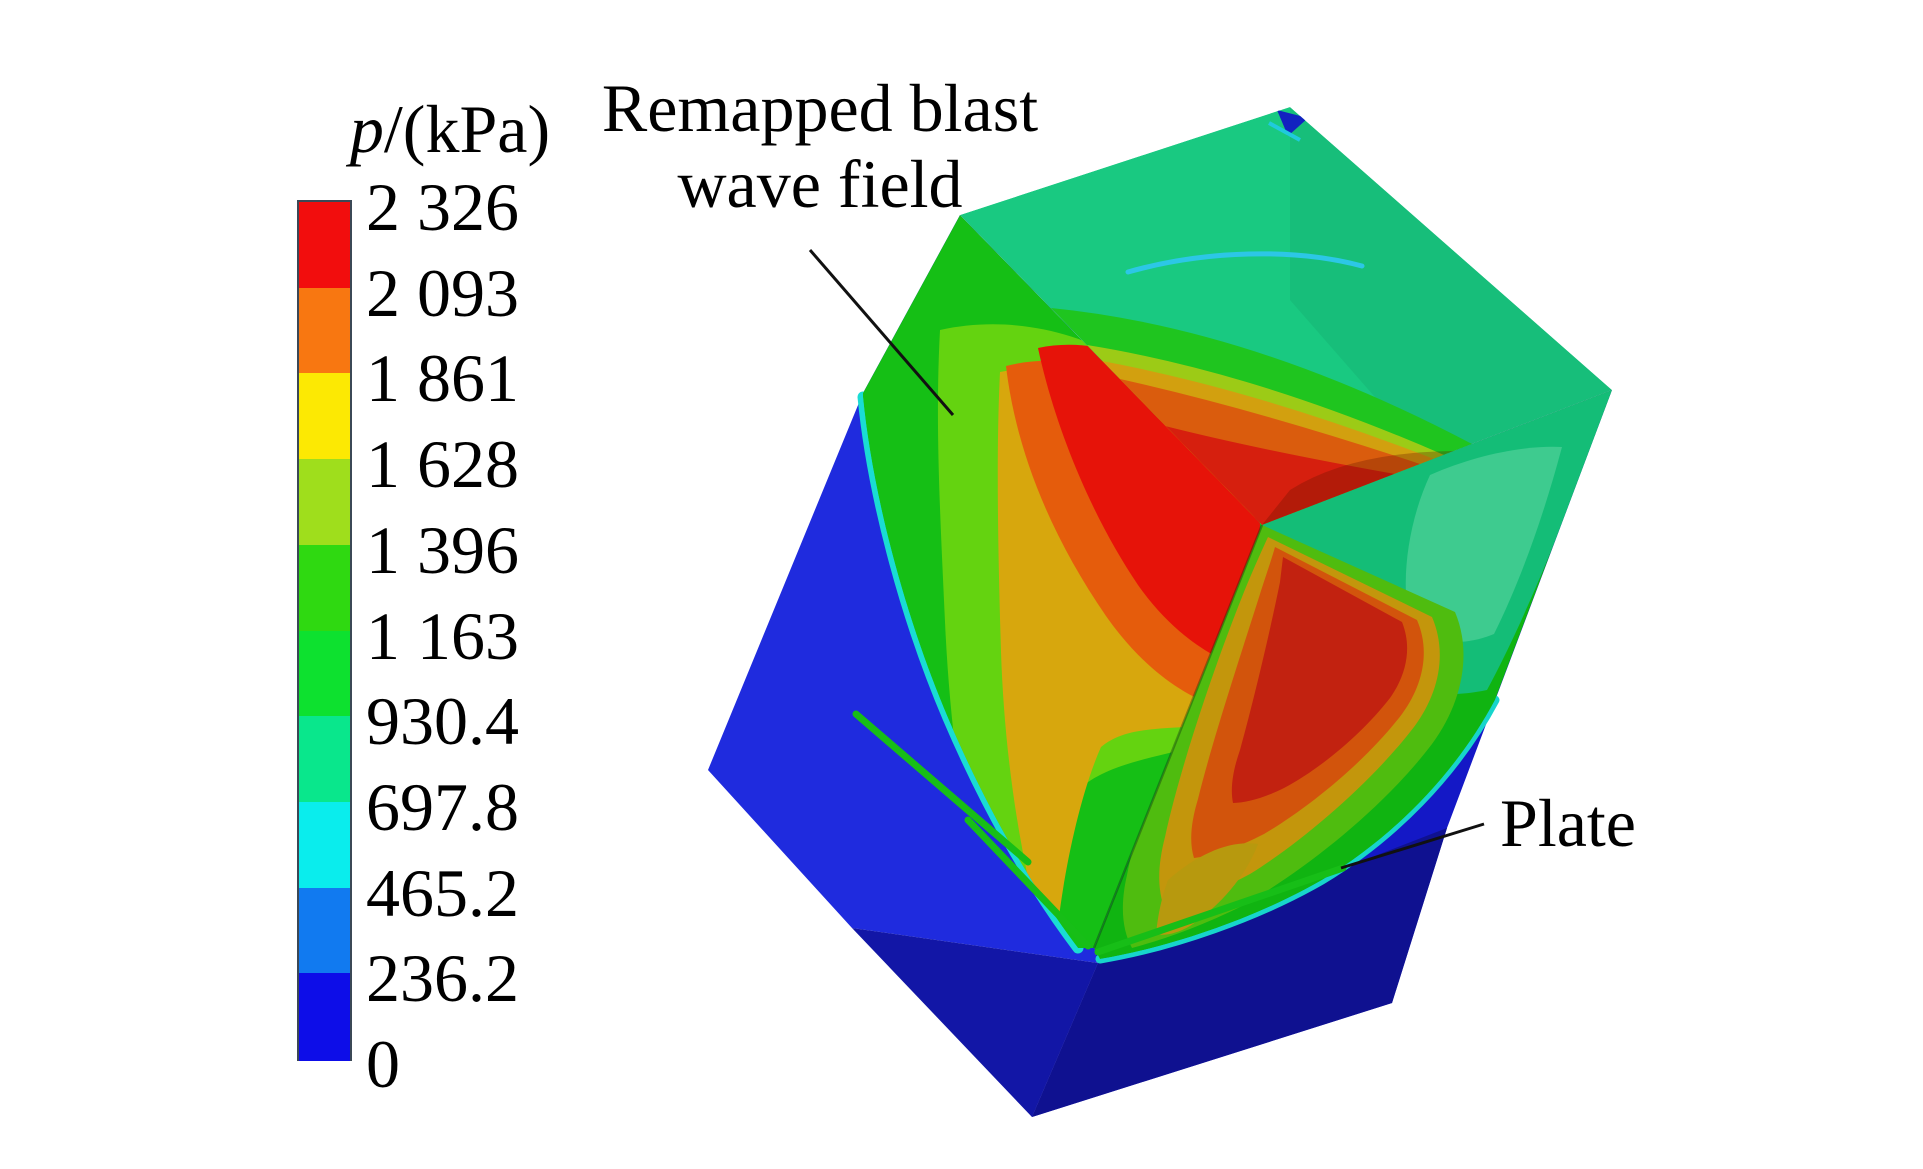 Image resolution: width=1923 pixels, height=1169 pixels. Describe the element at coordinates (467, 129) in the screenshot. I see `legend-title-units: /(kPa)` at that location.